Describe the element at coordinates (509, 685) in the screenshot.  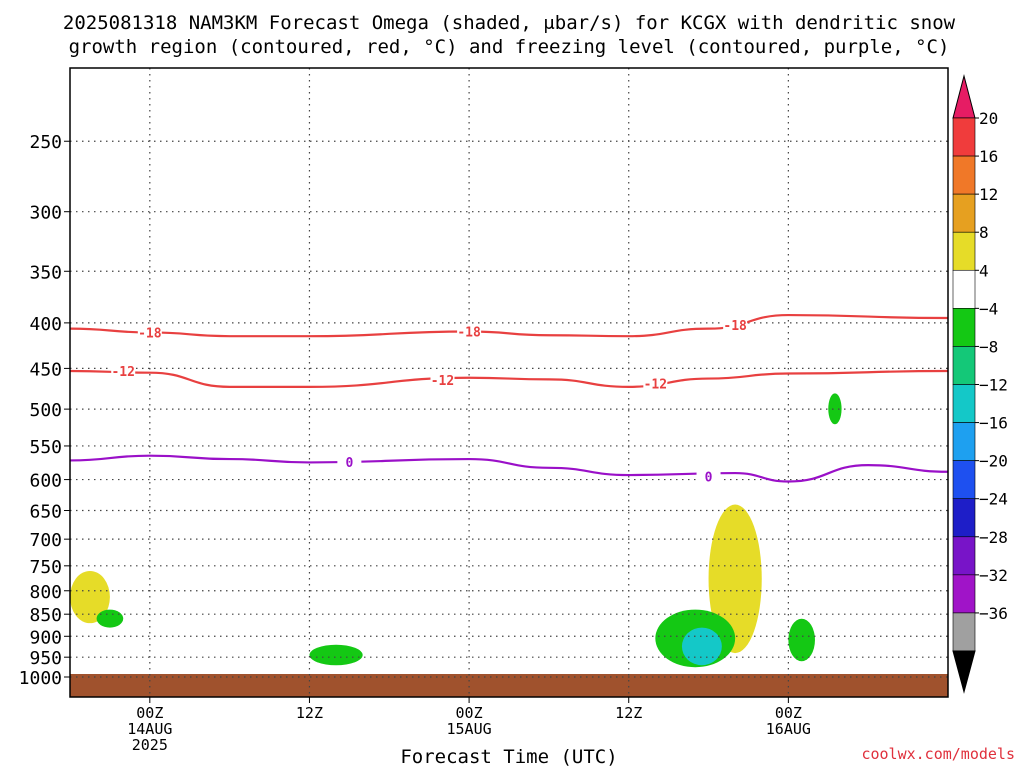
I see `ground-surface` at that location.